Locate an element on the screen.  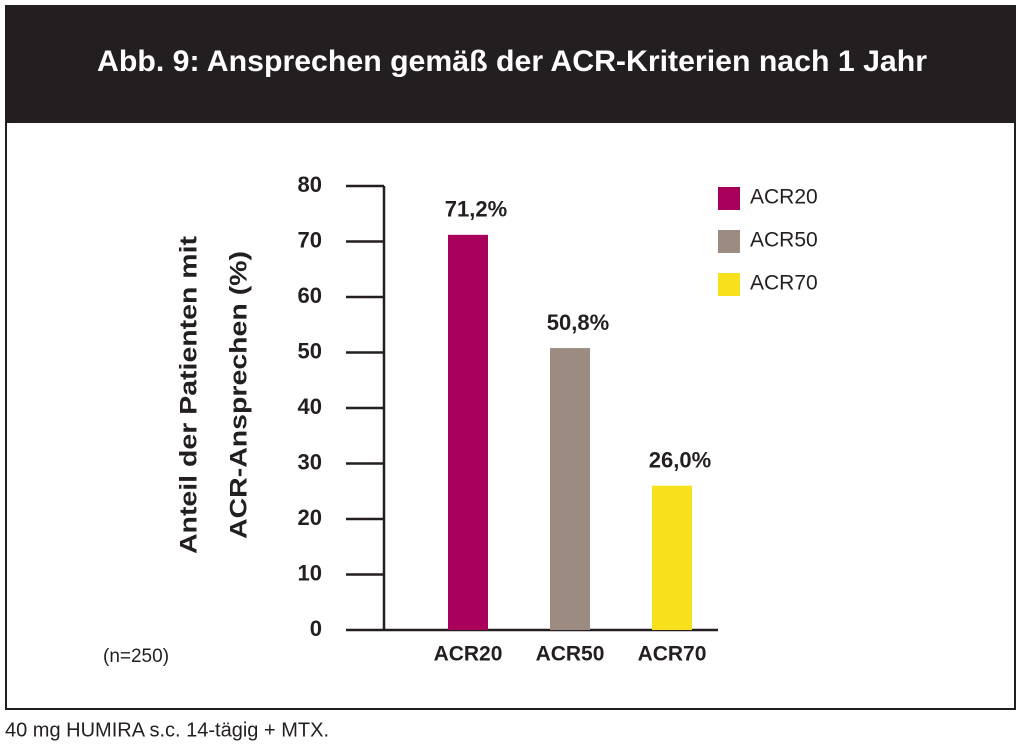
y-tick-label: 30 is located at coordinates (310, 461).